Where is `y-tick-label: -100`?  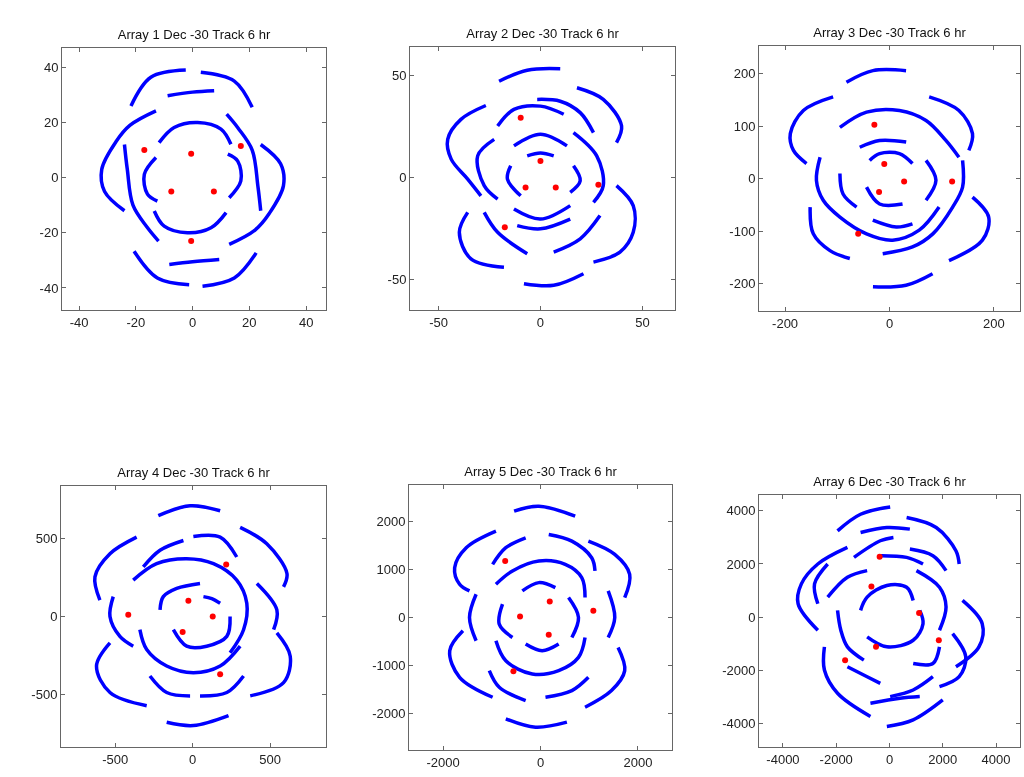 y-tick-label: -100 is located at coordinates (742, 231).